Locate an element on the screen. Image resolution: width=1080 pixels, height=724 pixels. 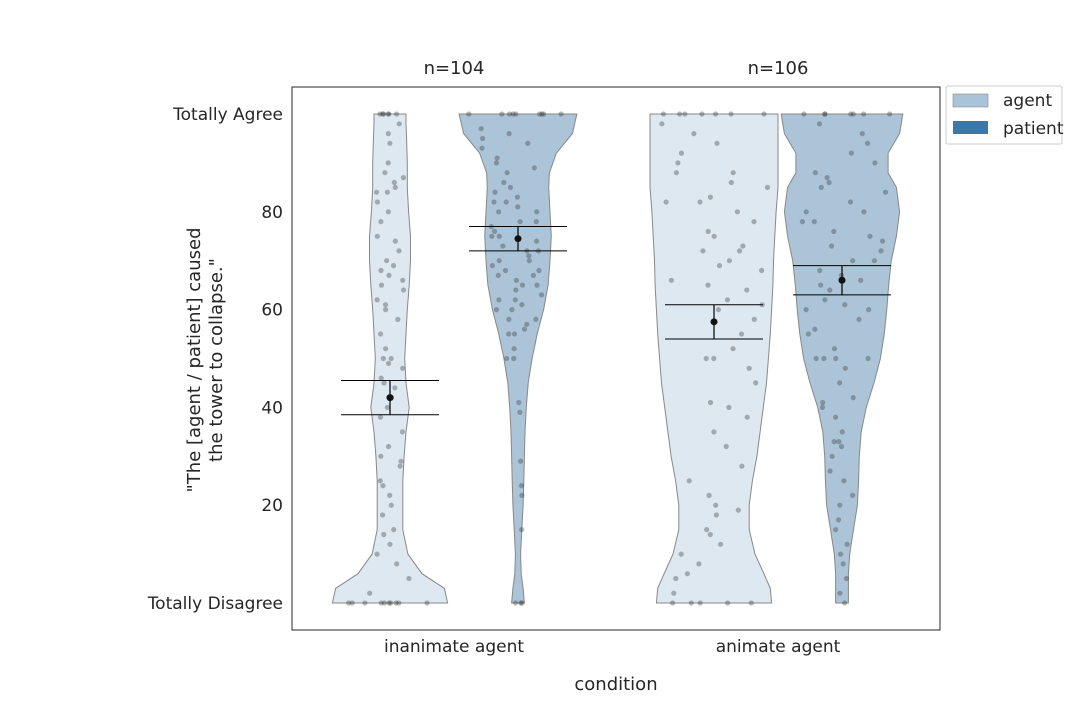
y-axis-ticks: Totally Disagree 20 40 60 80 Totally Agree is located at coordinates (215, 359).